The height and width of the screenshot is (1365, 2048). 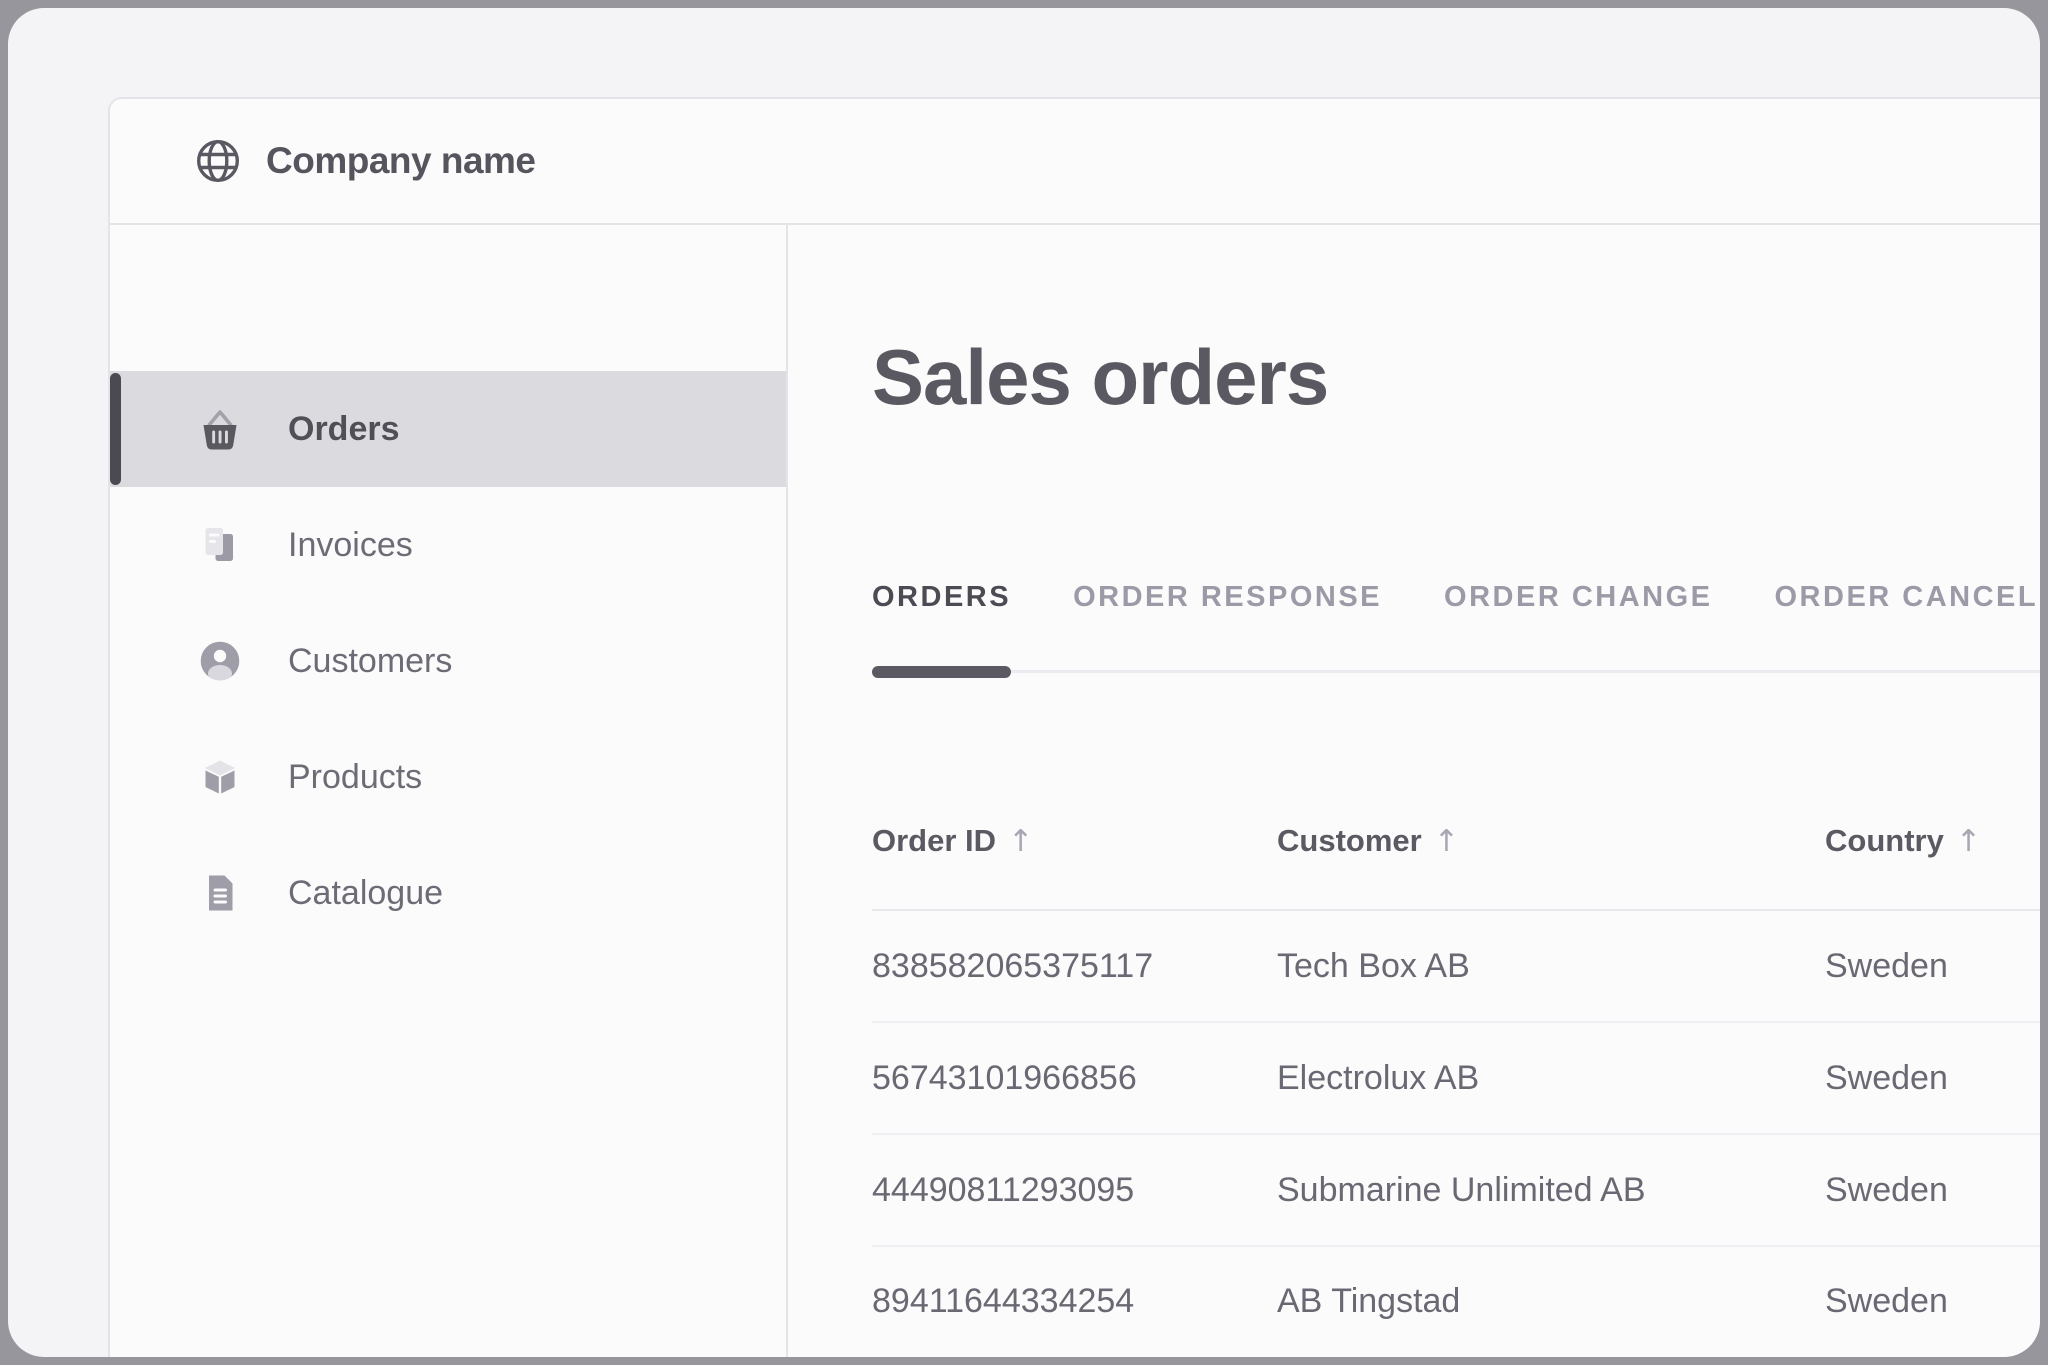 What do you see at coordinates (1578, 597) in the screenshot?
I see `tab-order-change: ORDER CHANGE` at bounding box center [1578, 597].